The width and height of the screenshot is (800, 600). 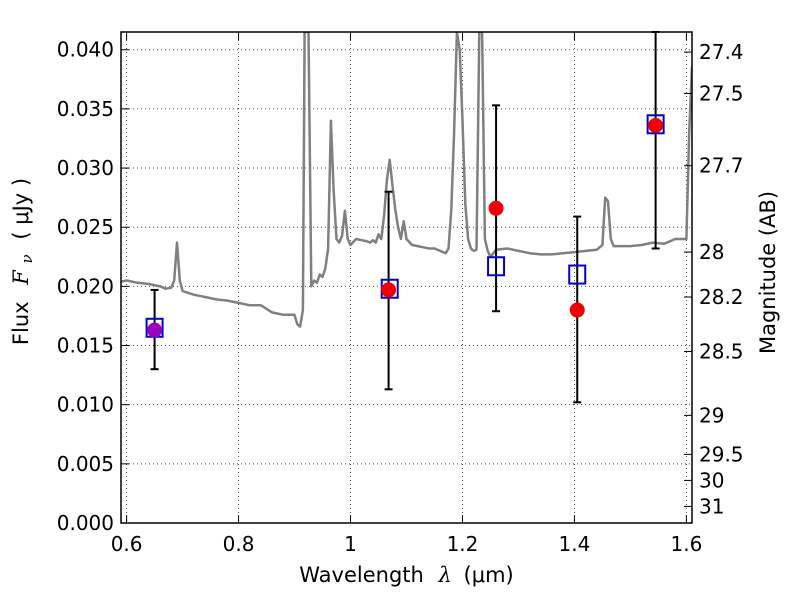 What do you see at coordinates (85, 523) in the screenshot?
I see `y-tick-label: 0.000` at bounding box center [85, 523].